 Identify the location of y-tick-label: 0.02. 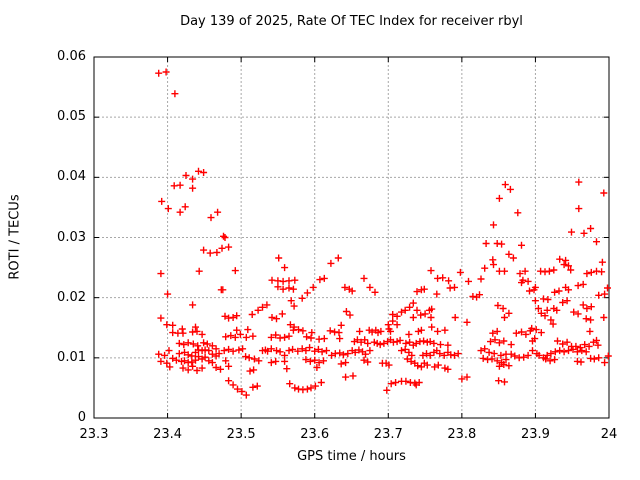
(71, 297).